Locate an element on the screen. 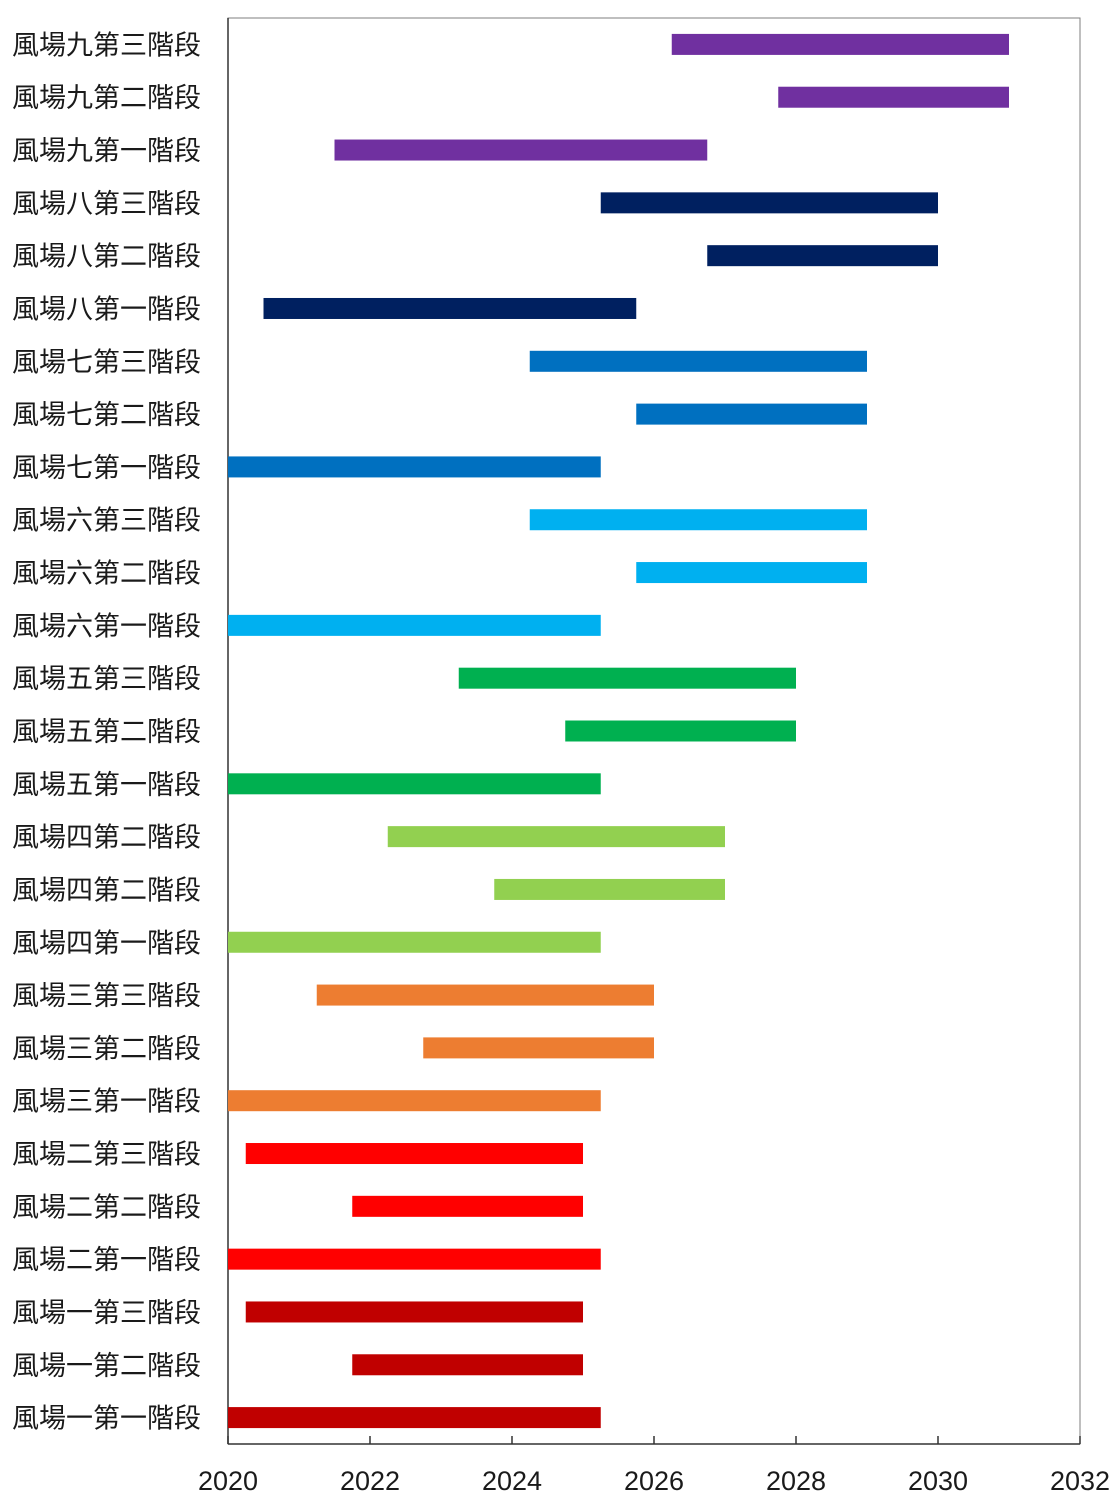 The width and height of the screenshot is (1114, 1499). category-label: 風場一第二階段 is located at coordinates (106, 1366).